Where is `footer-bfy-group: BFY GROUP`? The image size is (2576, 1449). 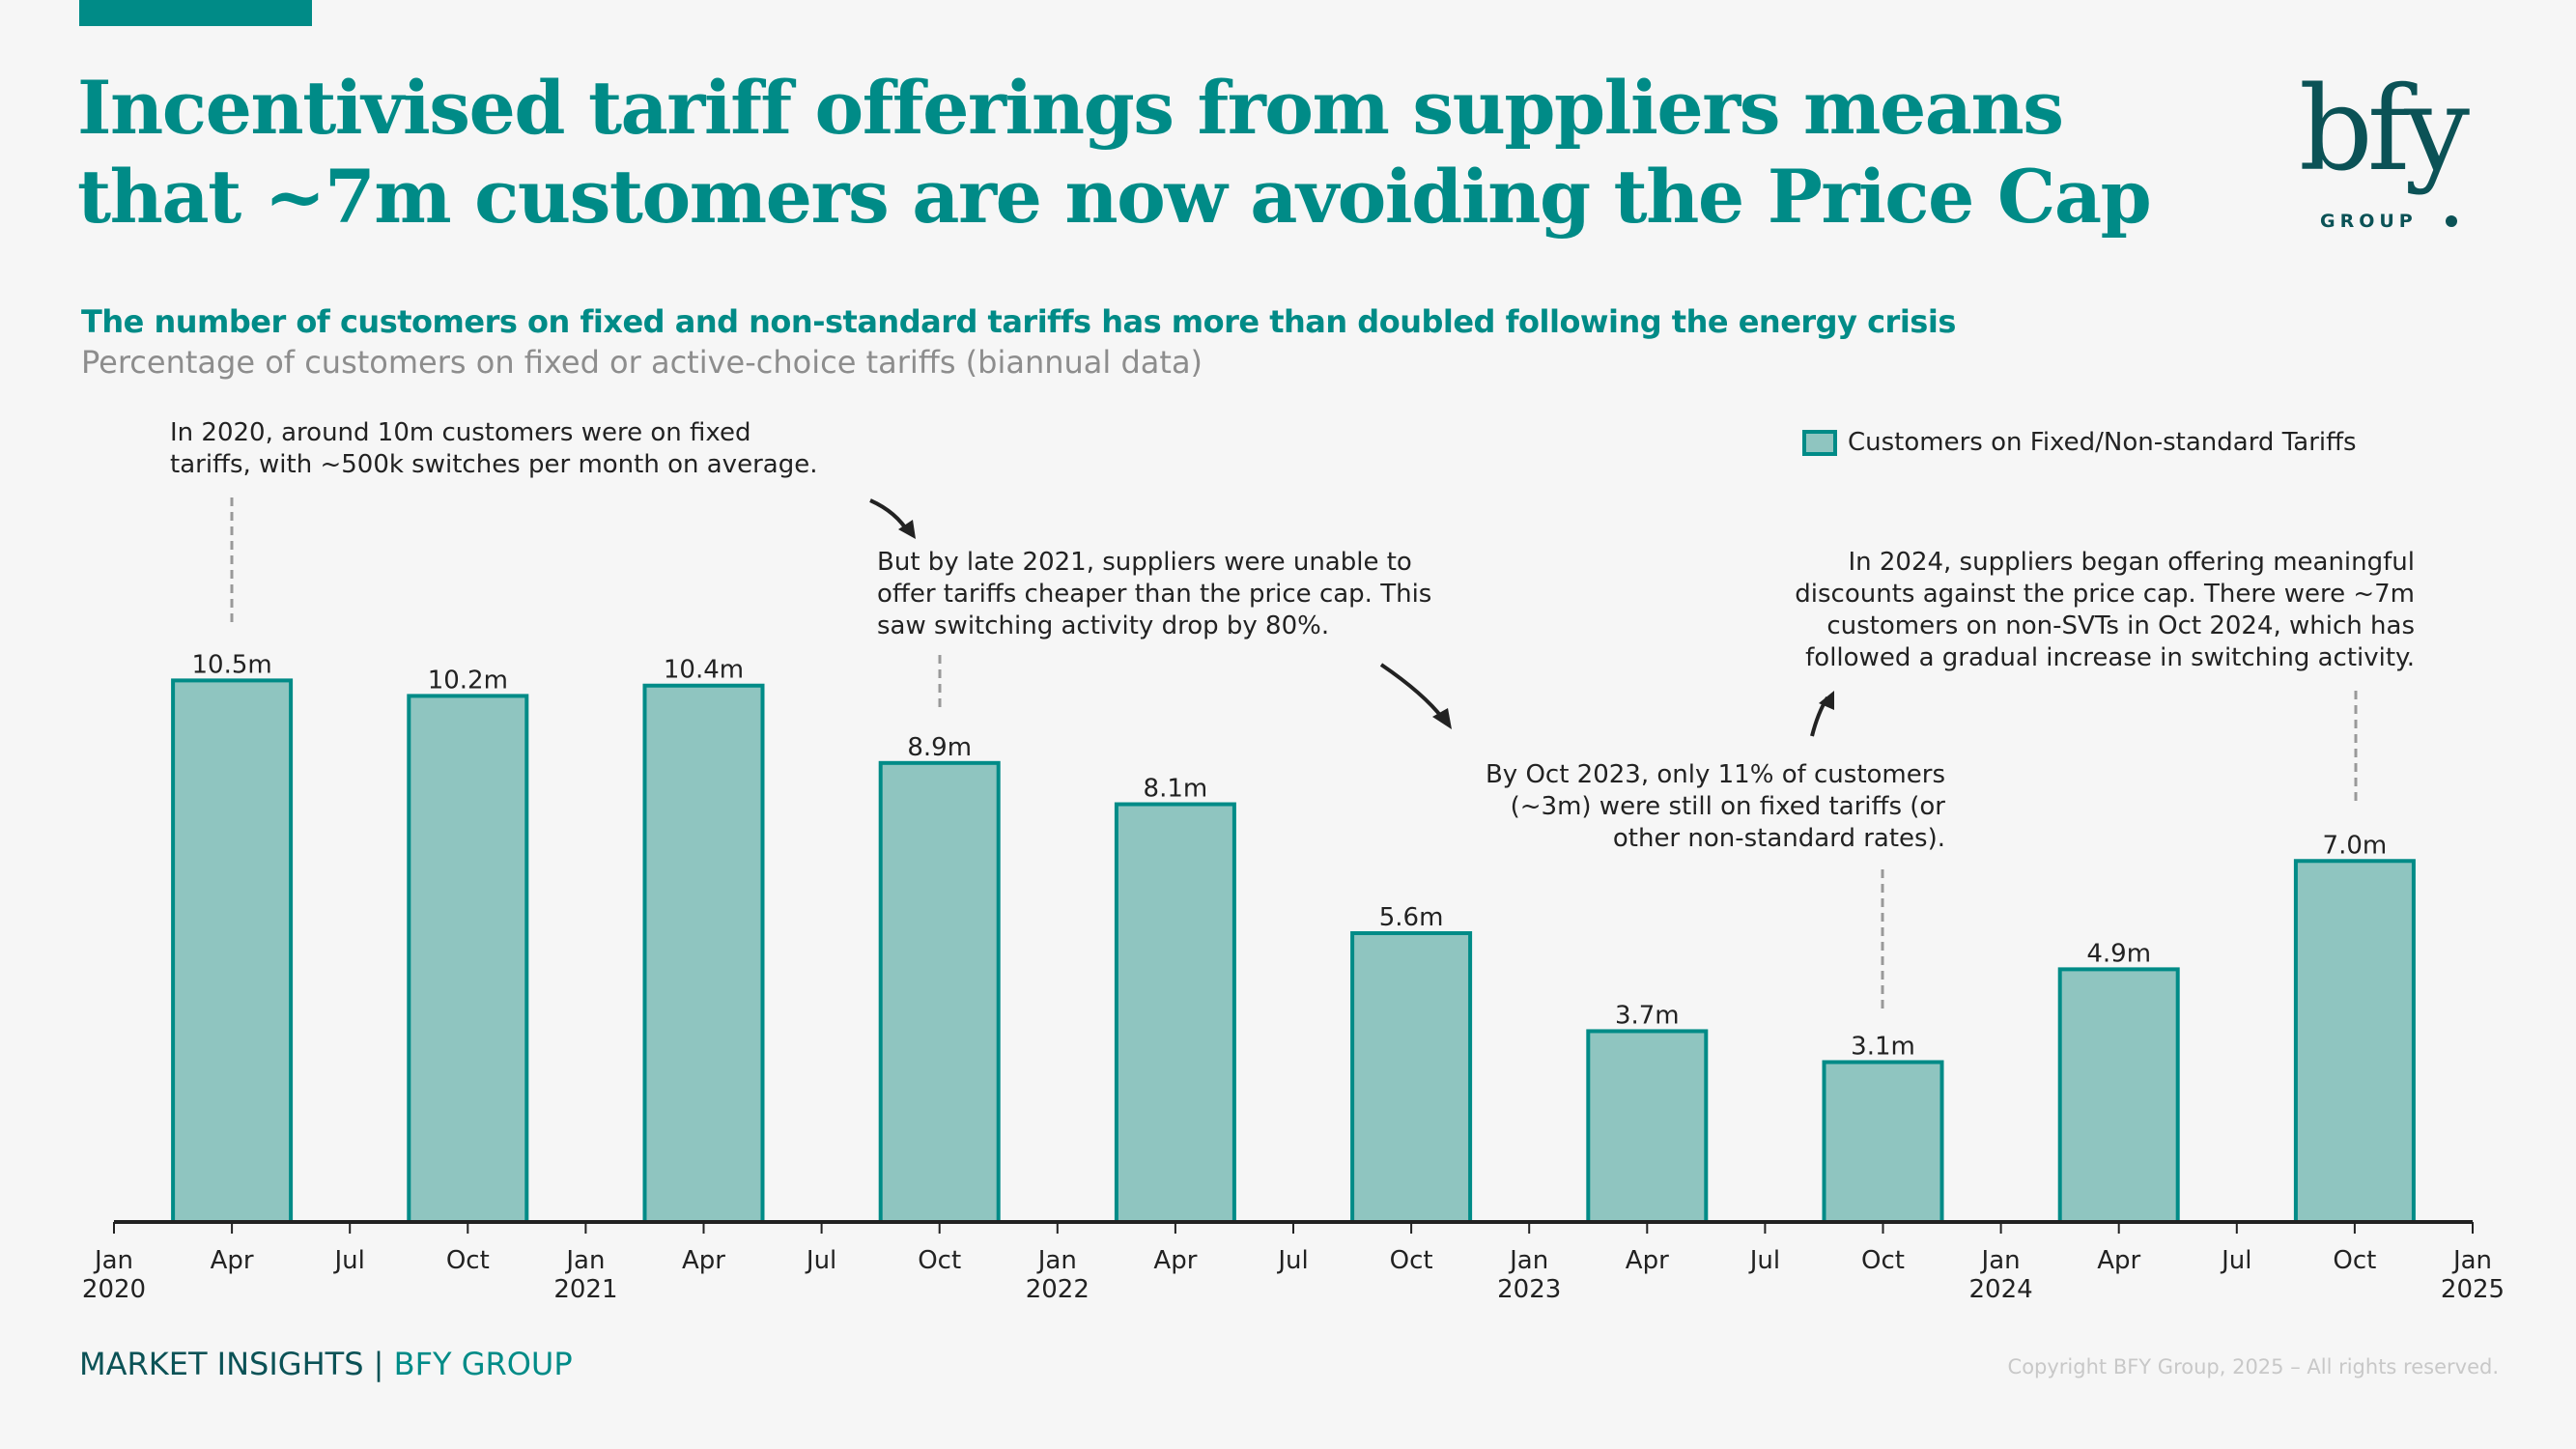
footer-bfy-group: BFY GROUP is located at coordinates (483, 1364).